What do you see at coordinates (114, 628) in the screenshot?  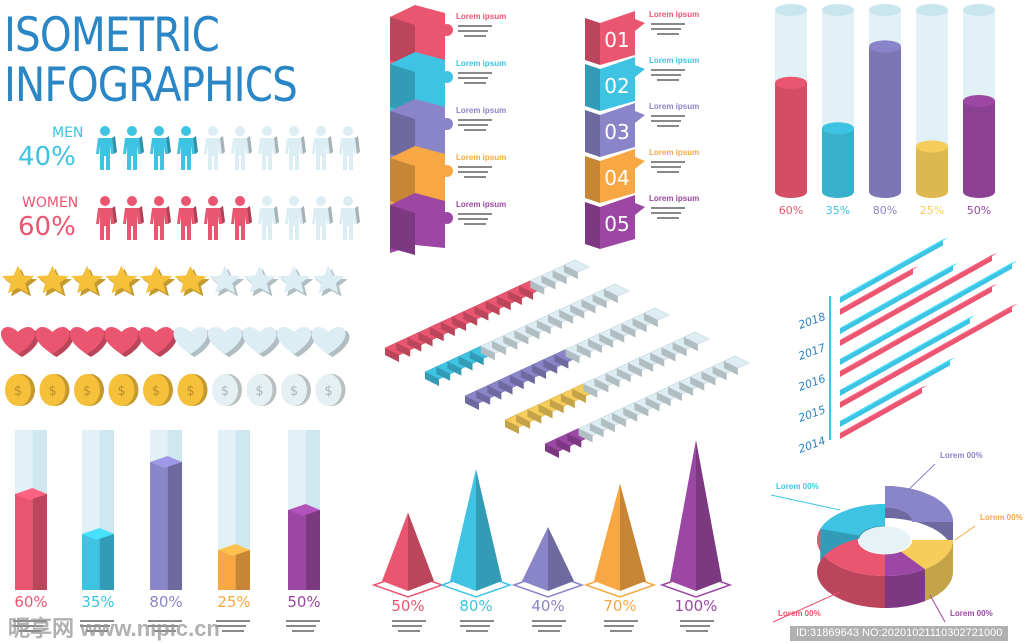 I see `watermark-site: 昵享网 www.nipic.cn` at bounding box center [114, 628].